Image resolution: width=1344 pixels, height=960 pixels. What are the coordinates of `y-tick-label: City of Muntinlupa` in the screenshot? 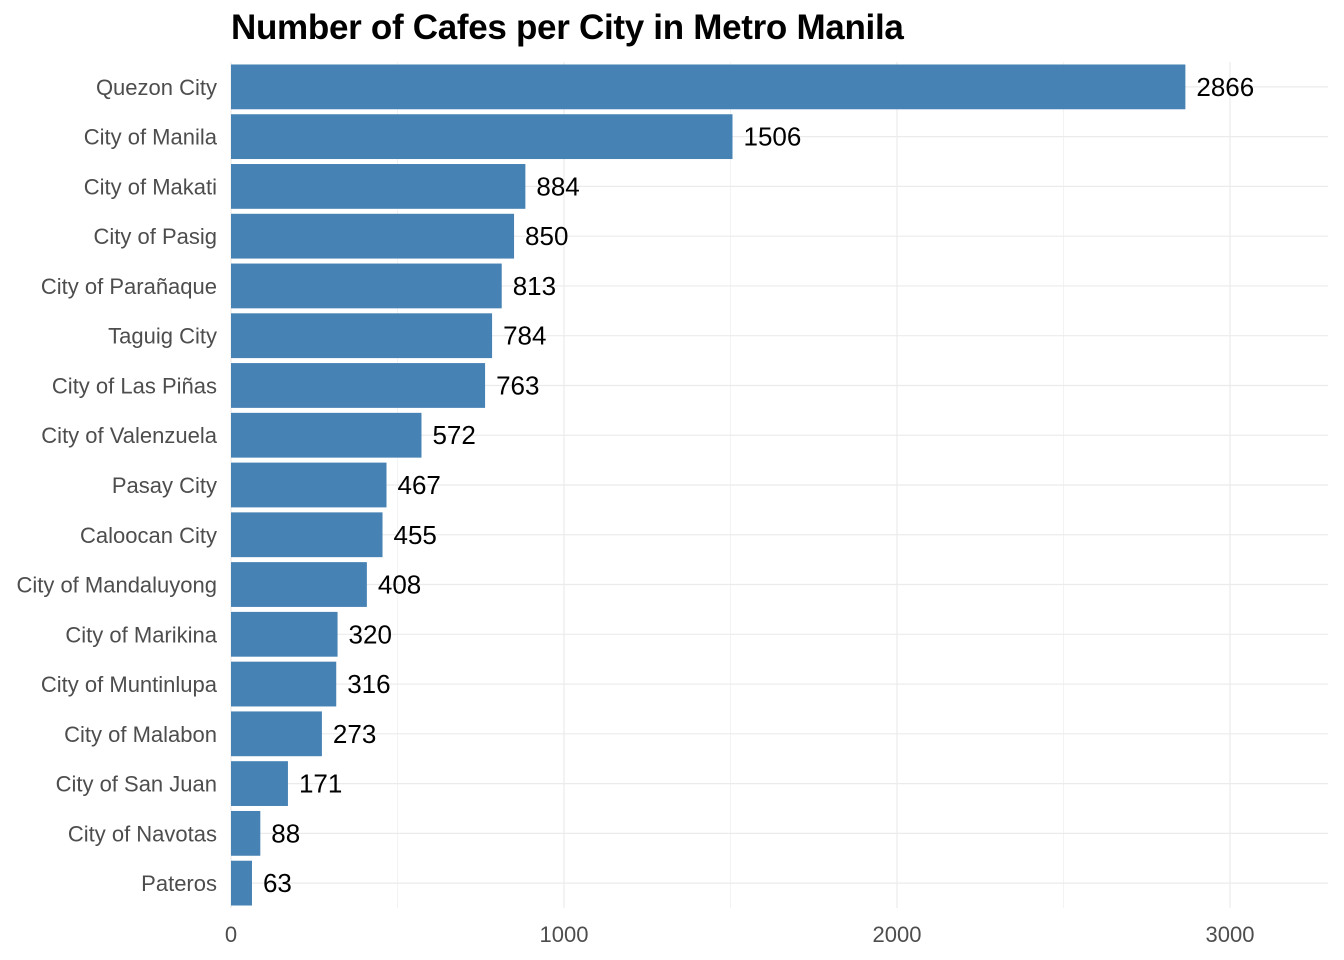 It's located at (129, 684).